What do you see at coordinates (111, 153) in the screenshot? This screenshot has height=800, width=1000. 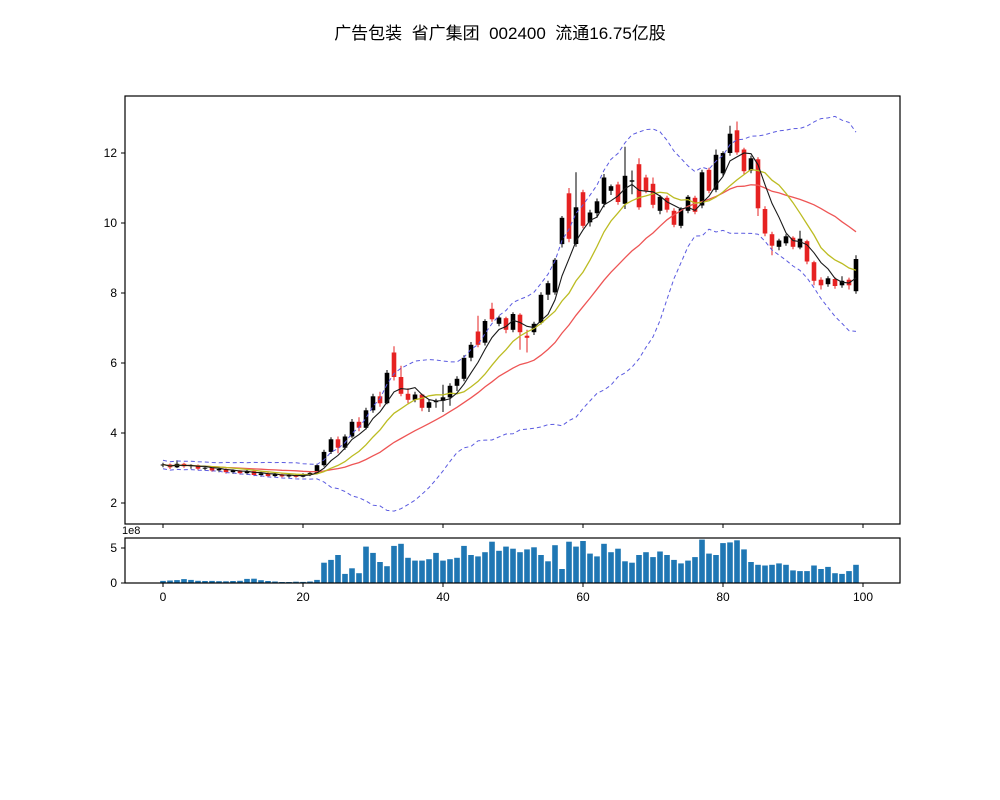 I see `y-tick-label: 12` at bounding box center [111, 153].